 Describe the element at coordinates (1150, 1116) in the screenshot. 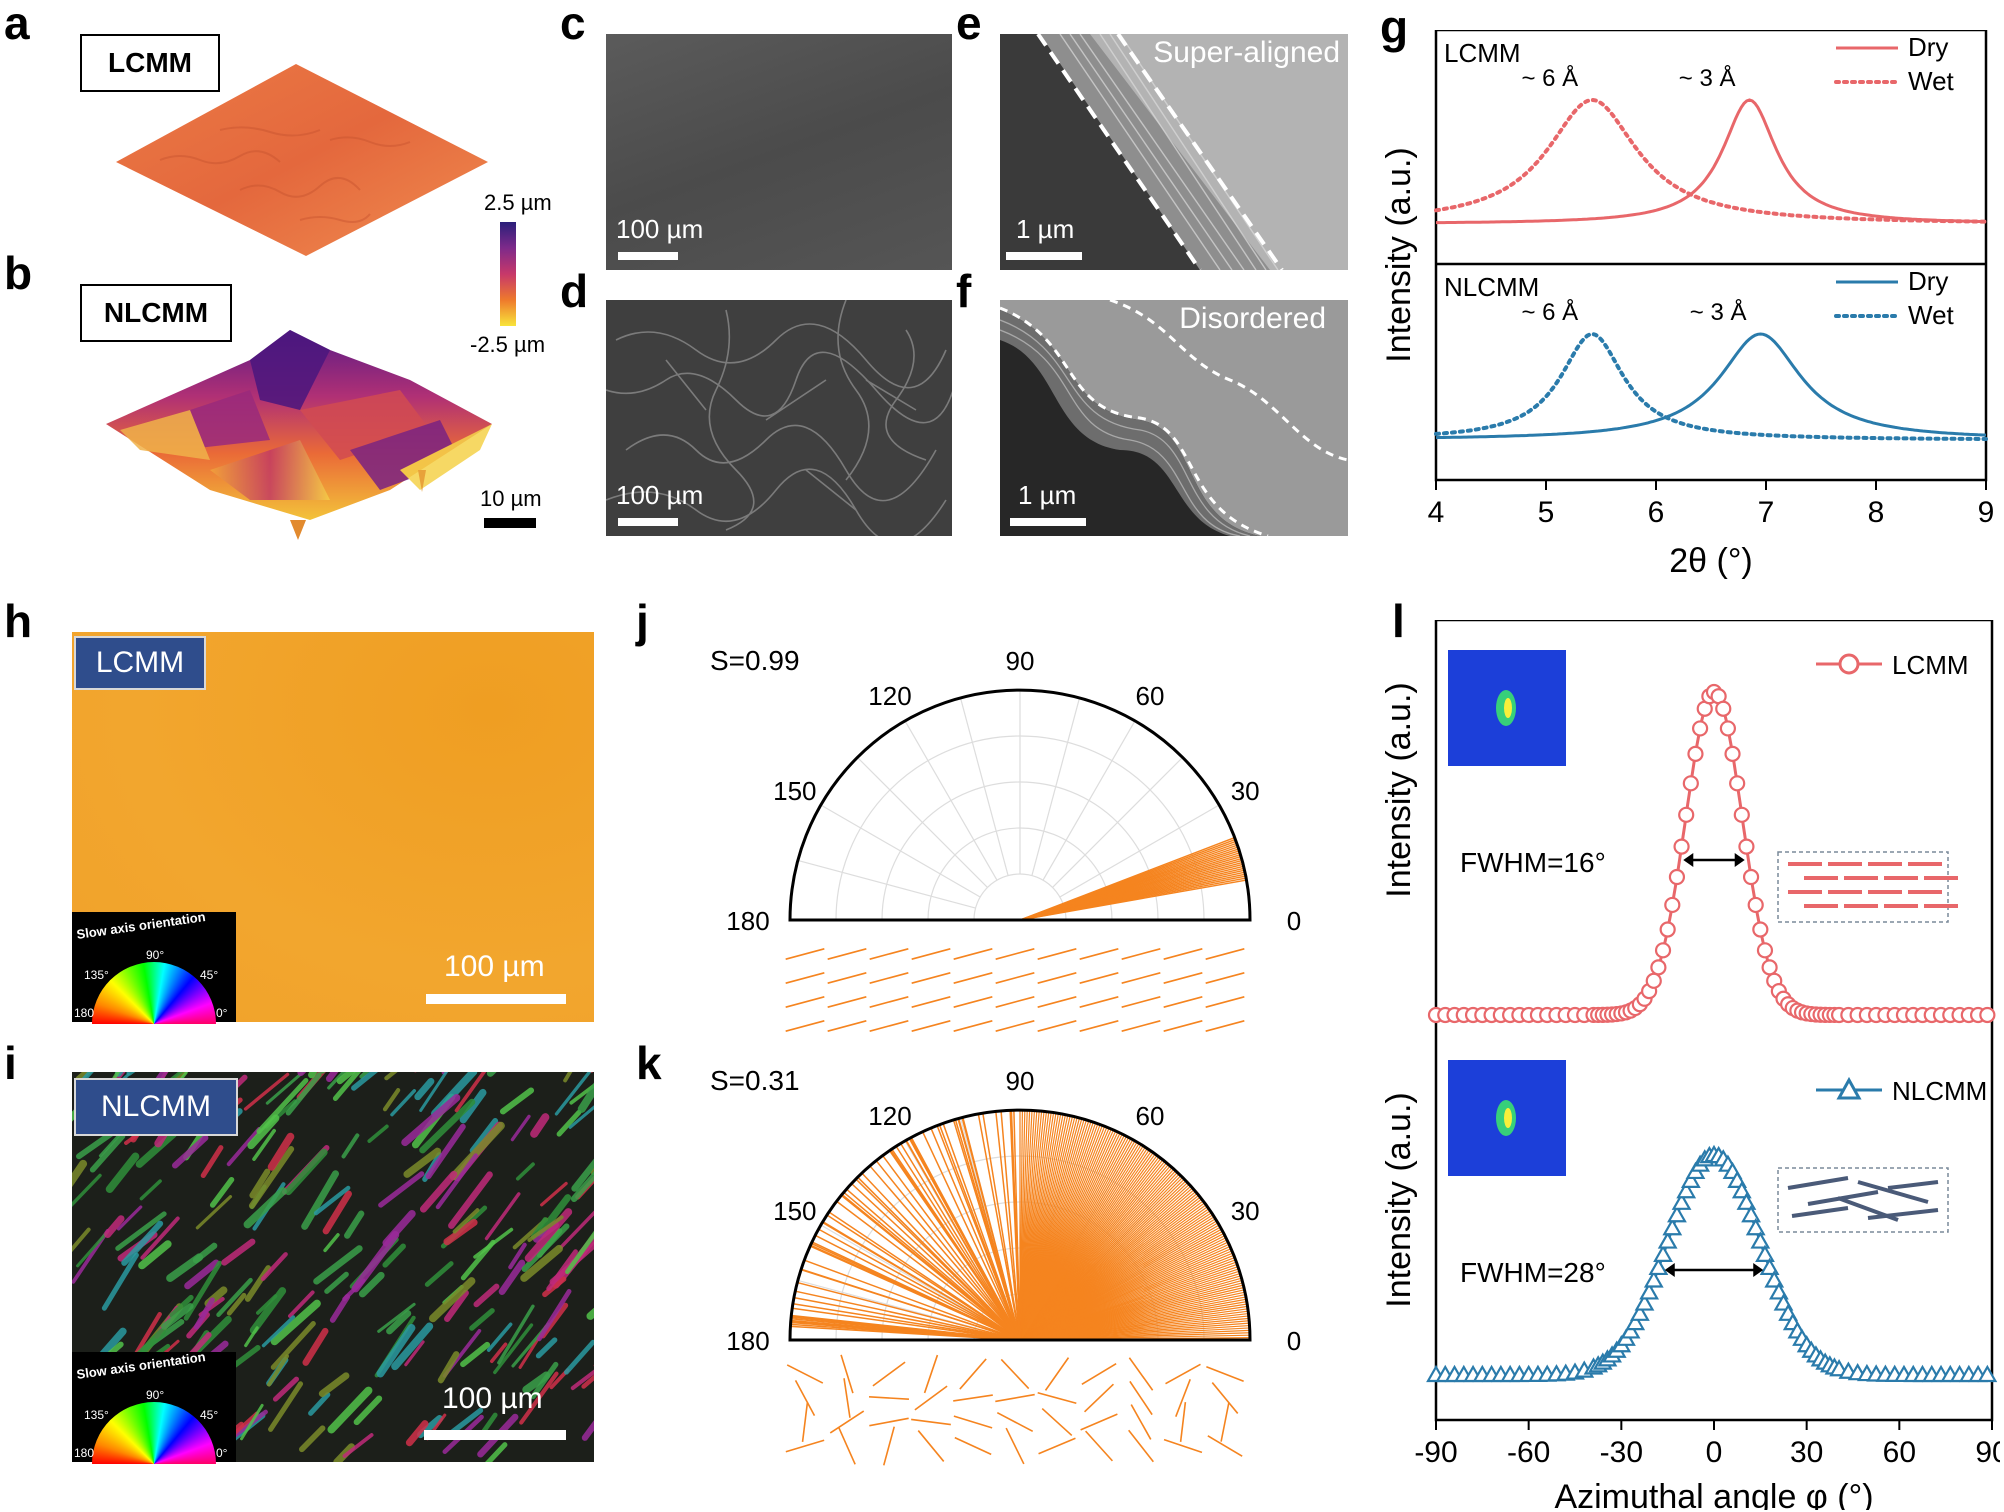

I see `polar-k-angle-label: 60` at that location.